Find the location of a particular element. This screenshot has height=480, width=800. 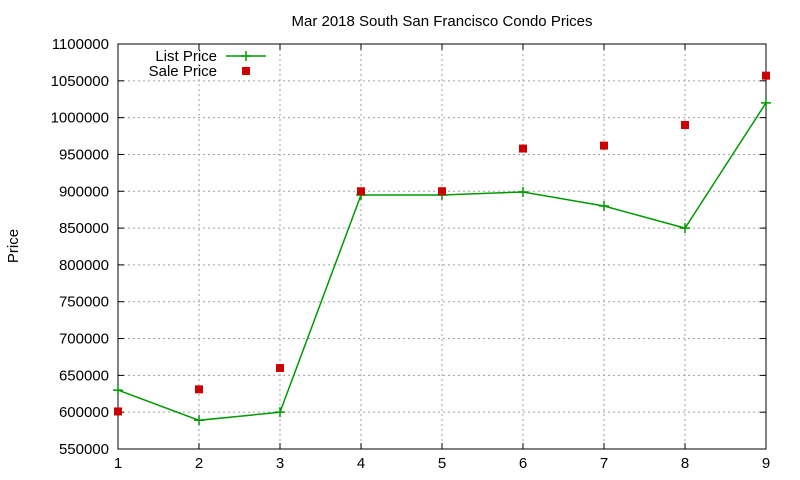

y-tick-label: 700000 is located at coordinates (84, 339).